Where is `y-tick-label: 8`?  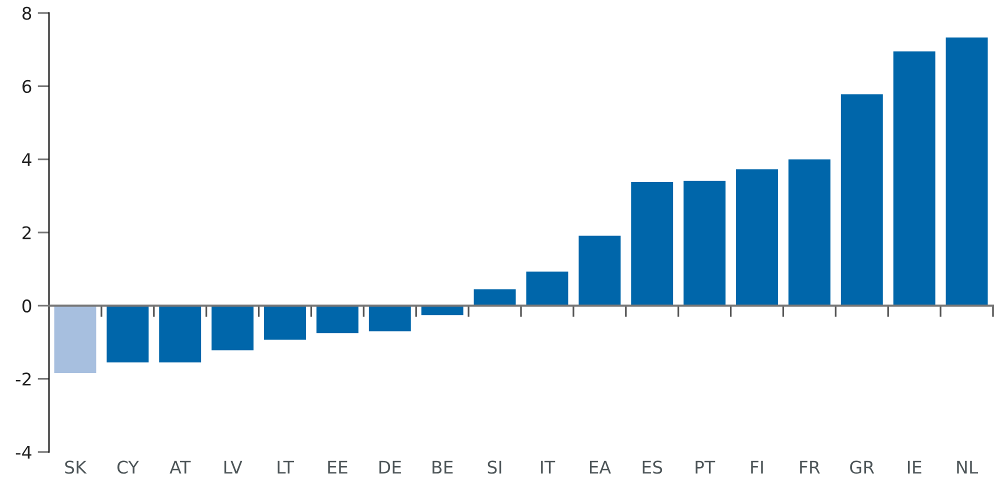 y-tick-label: 8 is located at coordinates (27, 13).